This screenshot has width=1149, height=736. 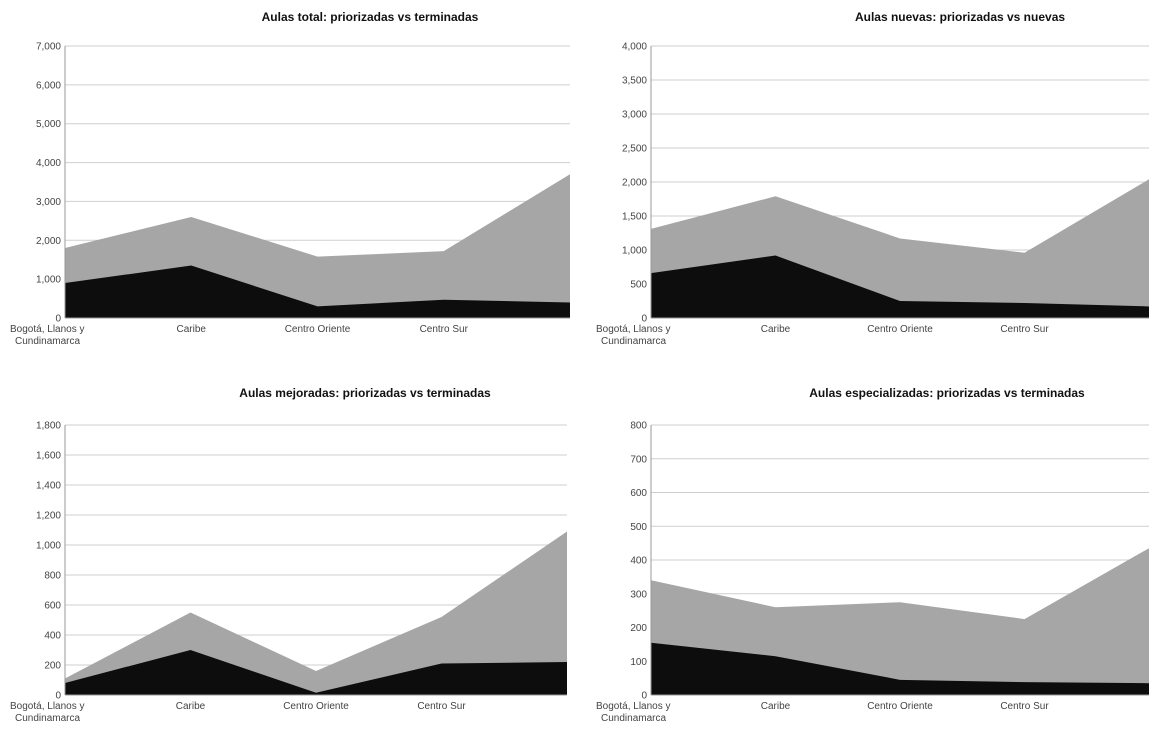 I want to click on y-tick-label: 1,400, so click(x=48, y=486).